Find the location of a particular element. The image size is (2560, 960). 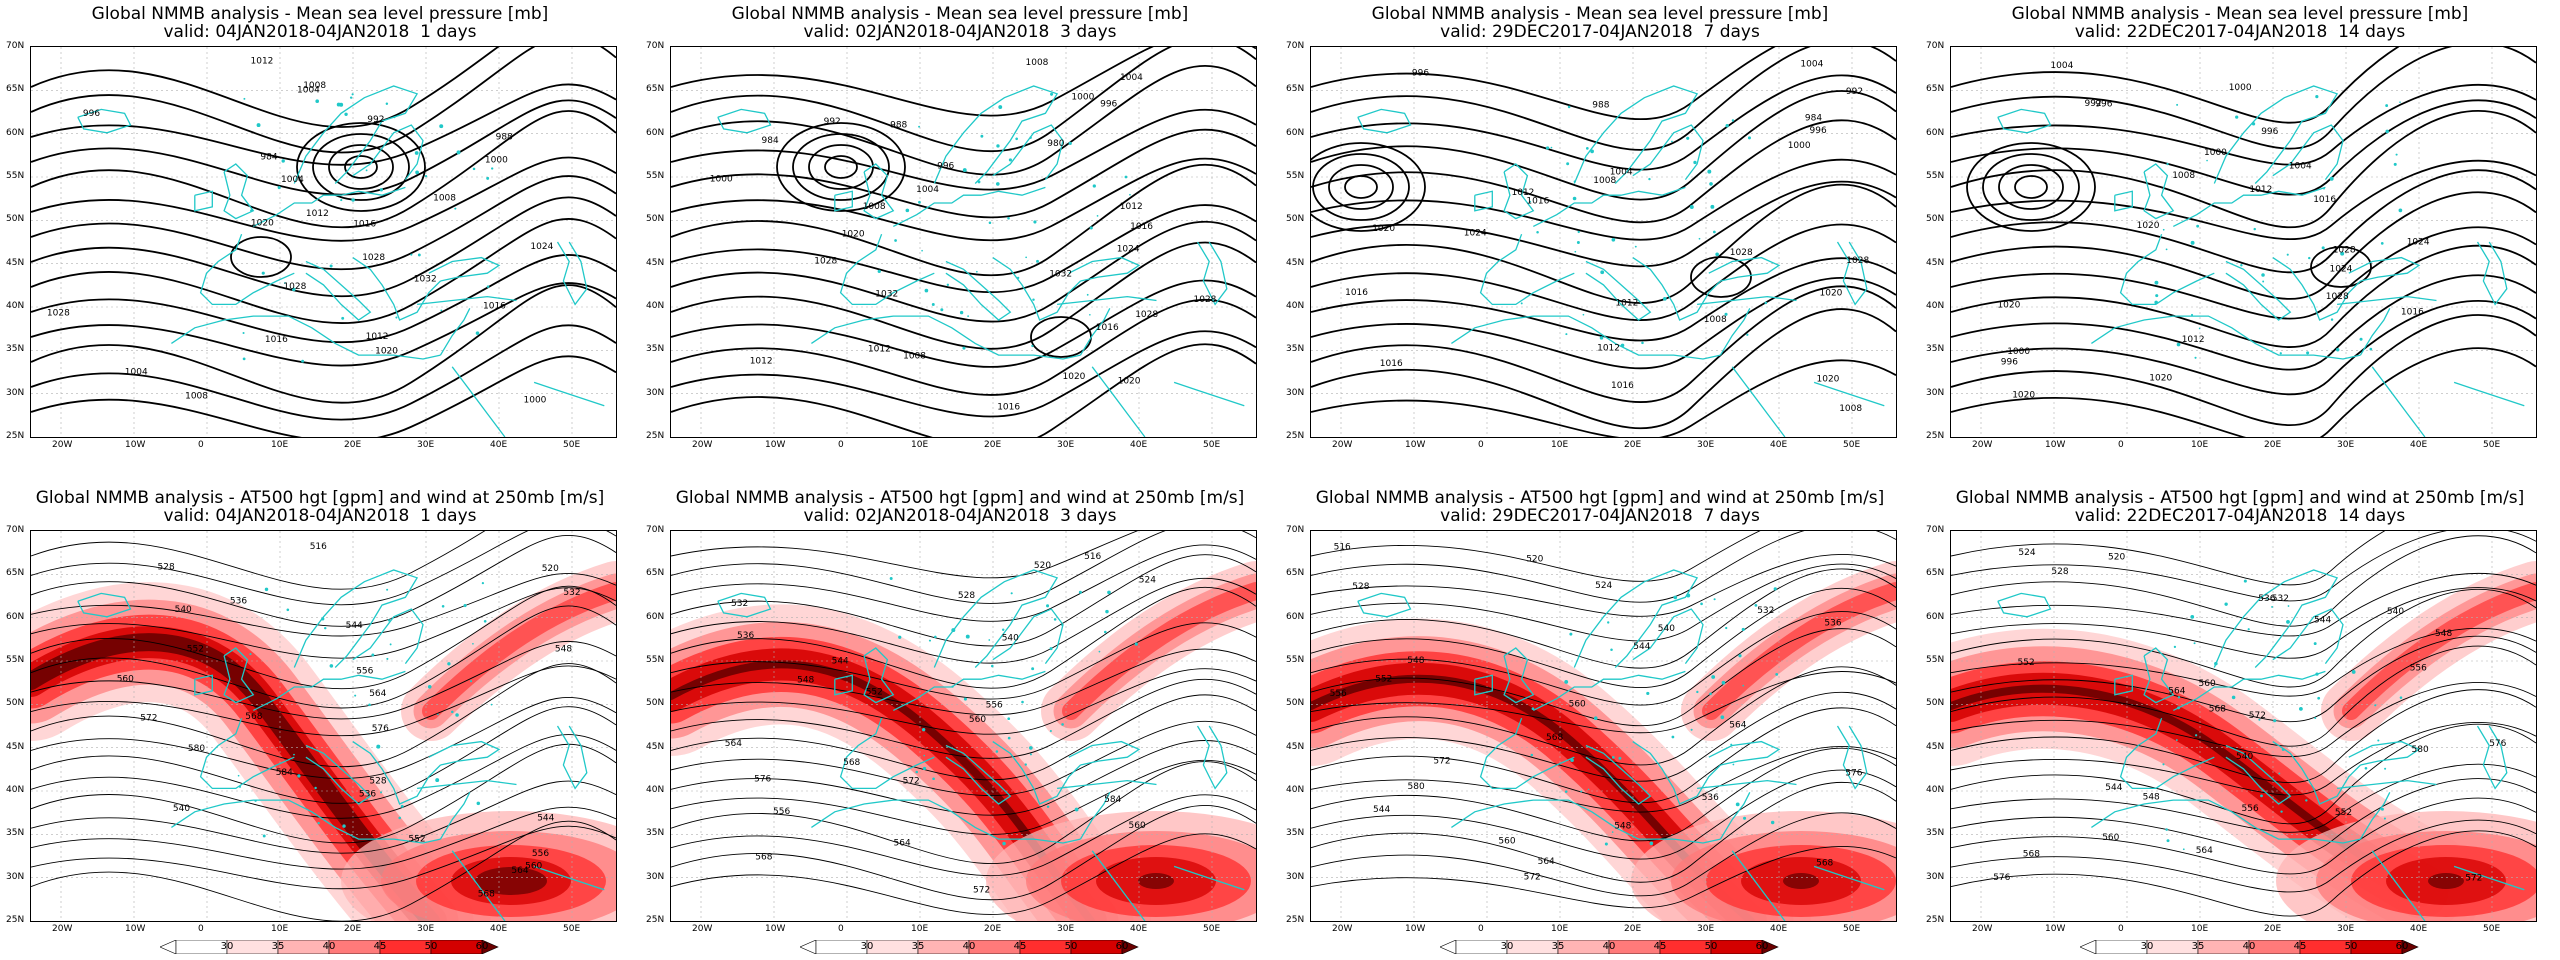

contour-label: 536 is located at coordinates (2266, 599).